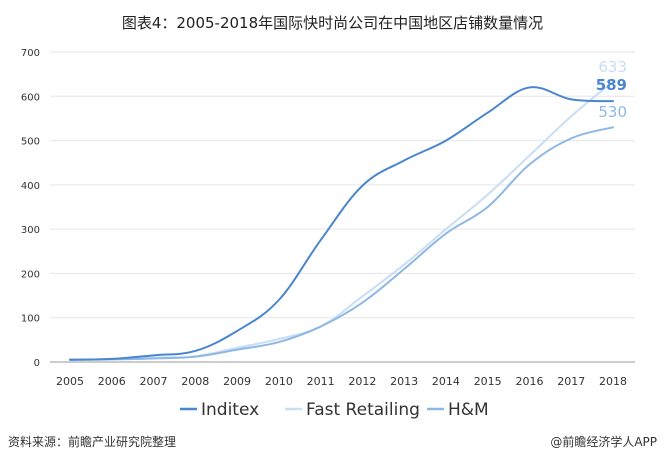 The width and height of the screenshot is (665, 461). Describe the element at coordinates (70, 381) in the screenshot. I see `x-tick-label: 2005` at that location.